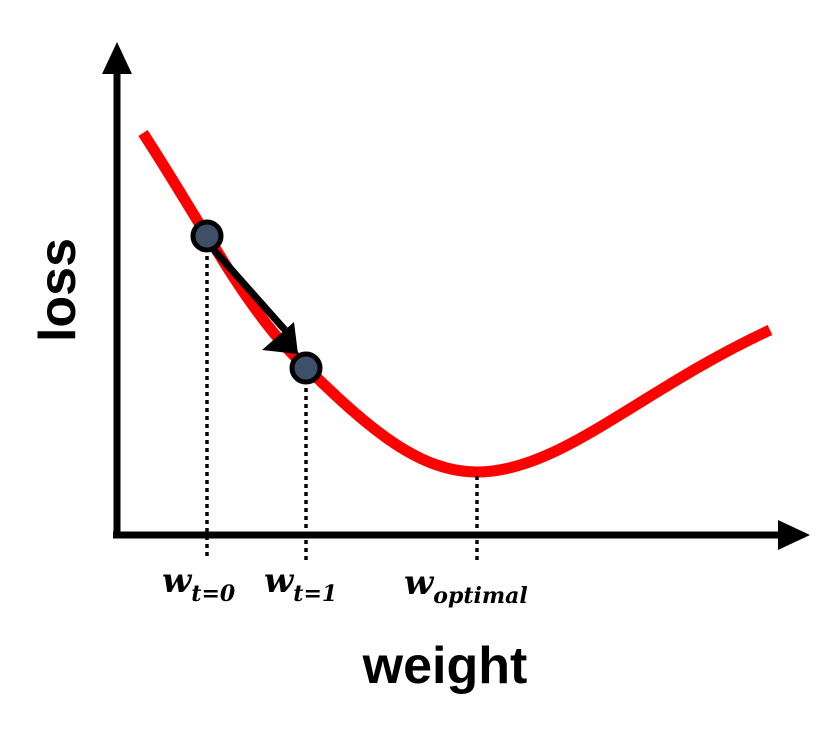  What do you see at coordinates (58, 290) in the screenshot?
I see `y-axis-title: loss` at bounding box center [58, 290].